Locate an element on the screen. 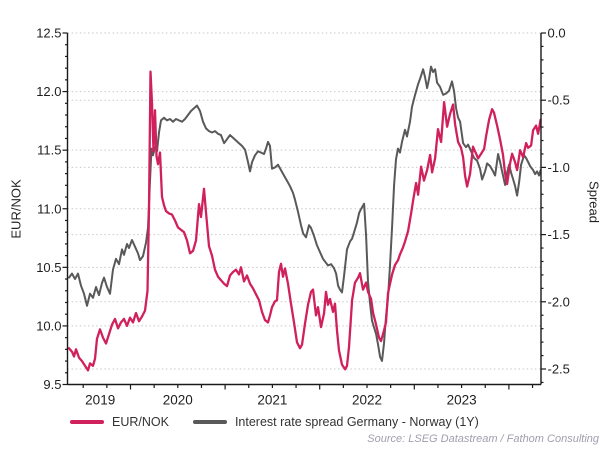 The image size is (605, 455). left-tick-label: 10.0 is located at coordinates (48, 325).